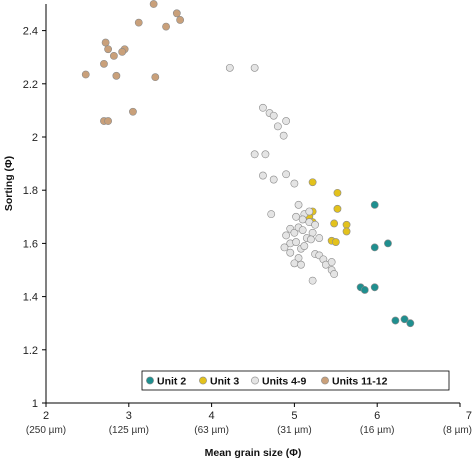 The width and height of the screenshot is (474, 463). What do you see at coordinates (30, 298) in the screenshot?
I see `y-tick-label: 1.4` at bounding box center [30, 298].